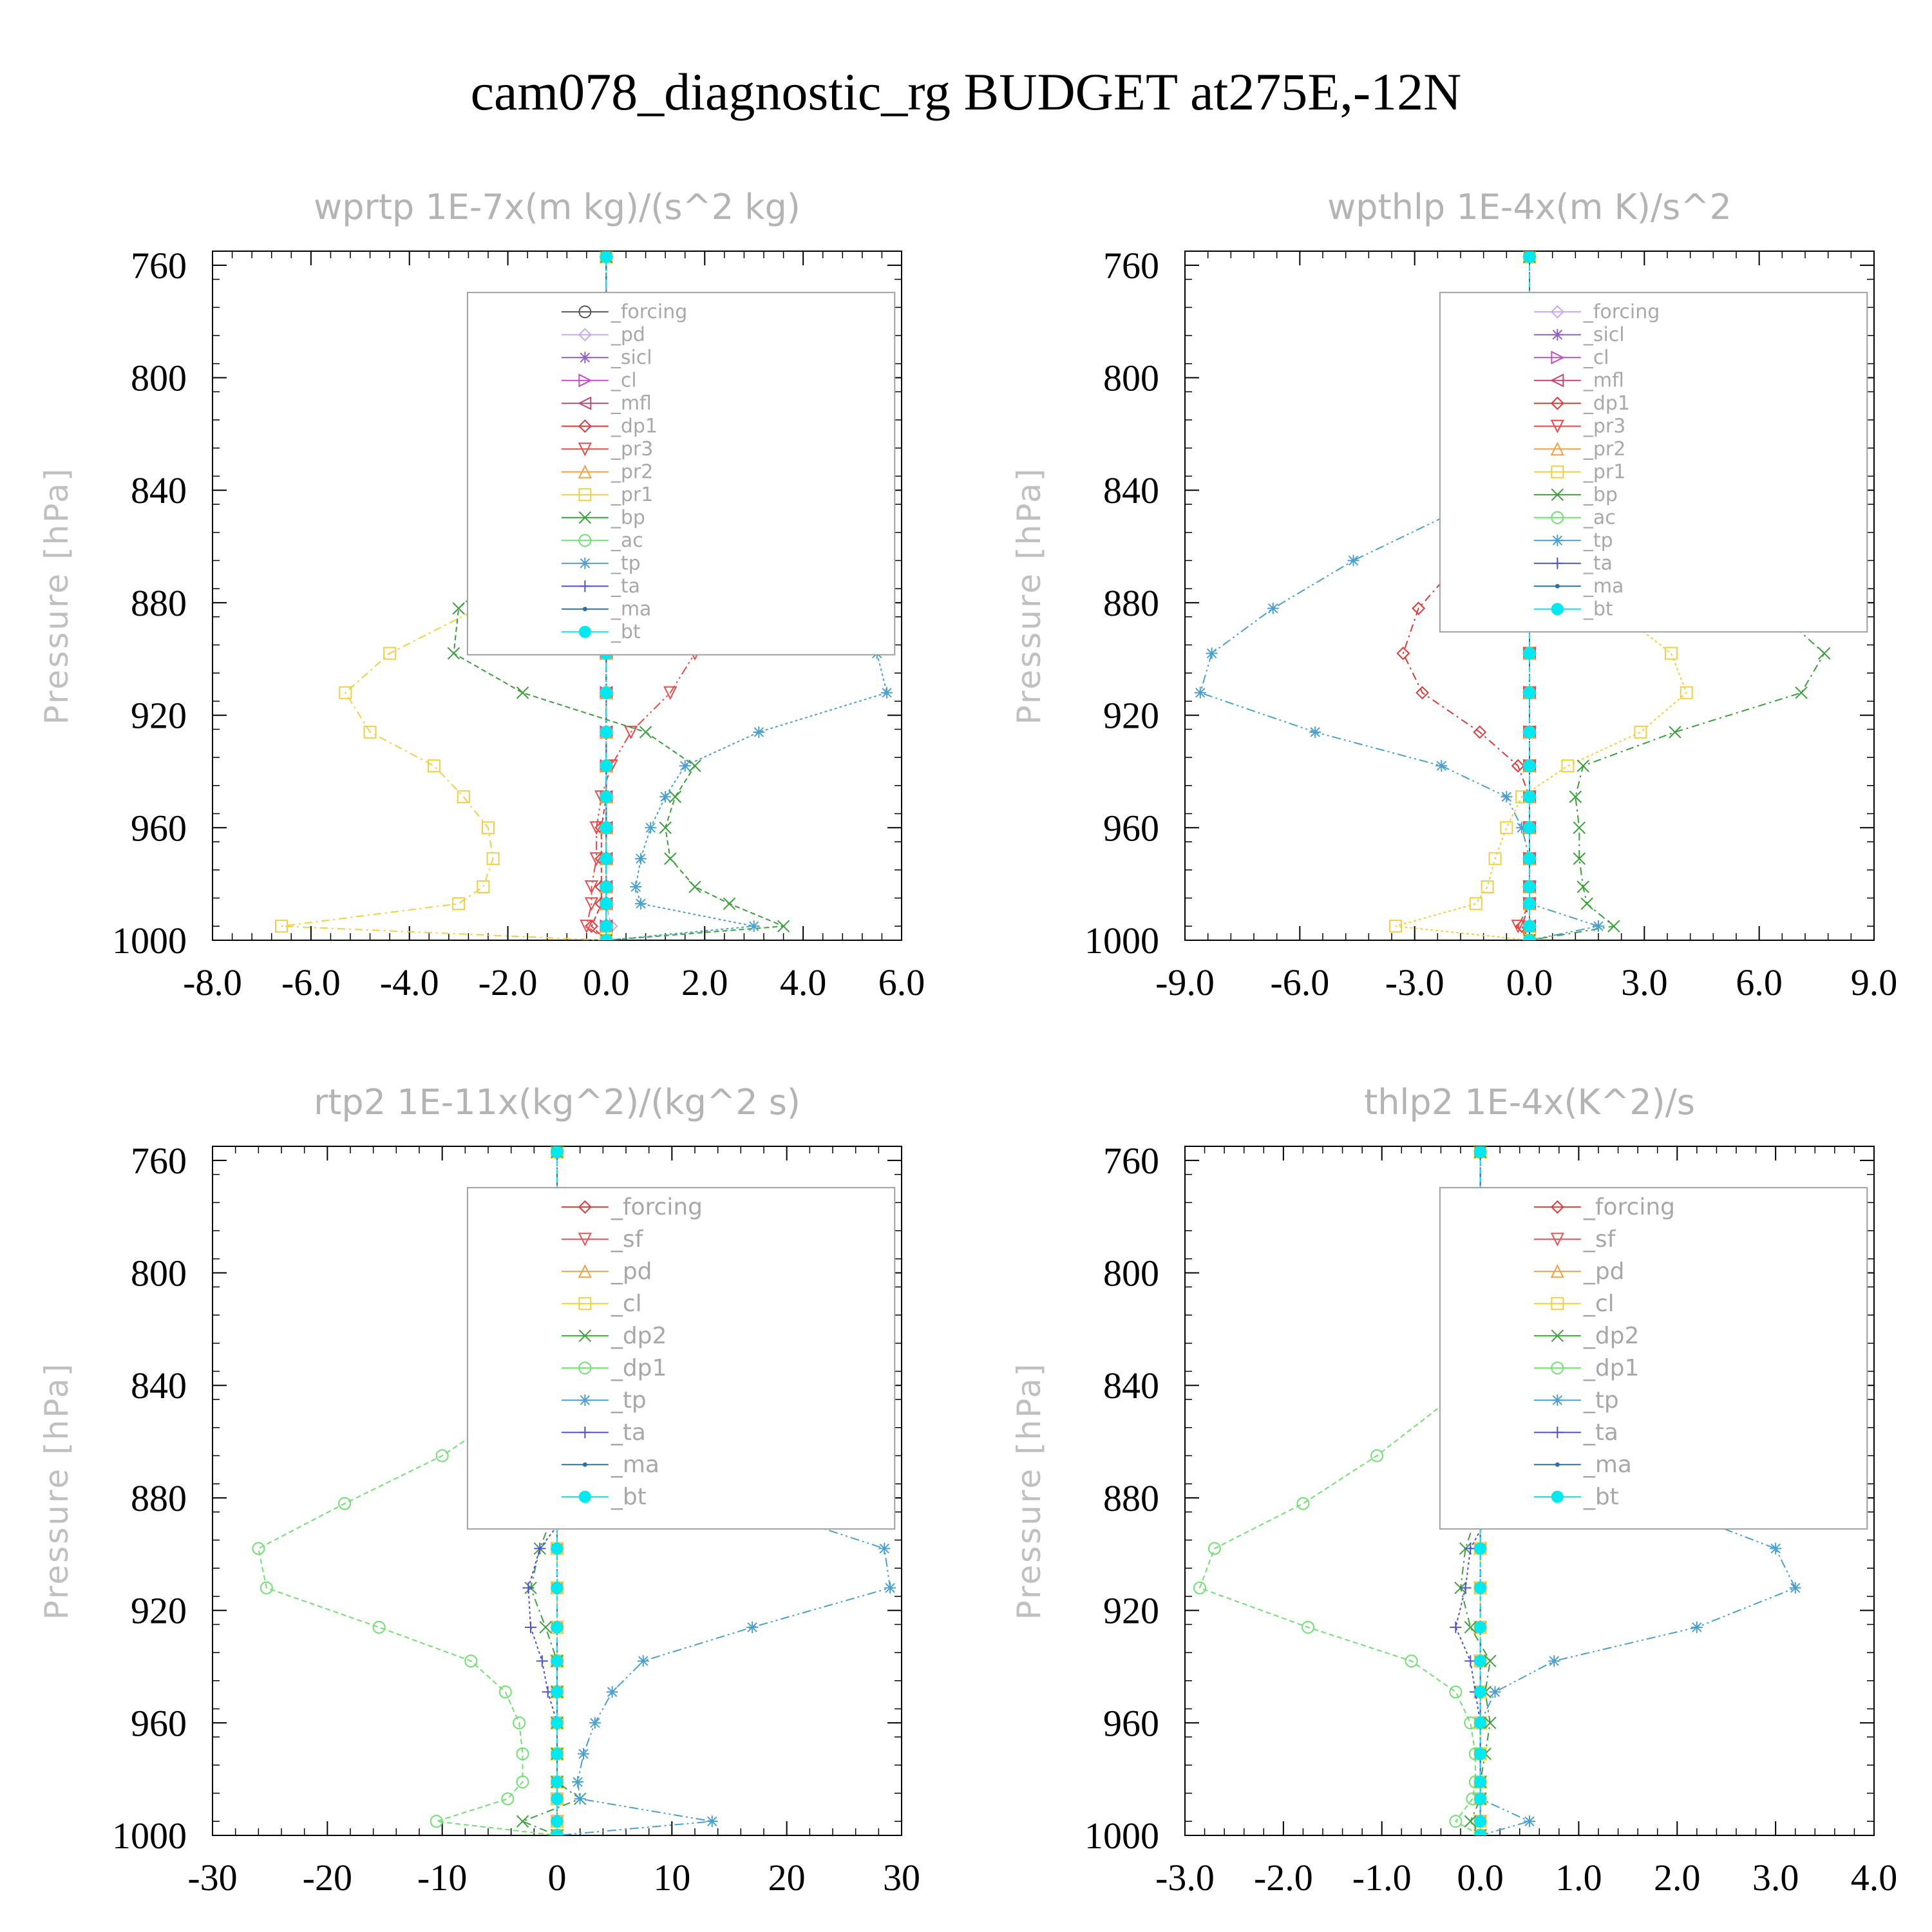 This screenshot has width=1932, height=1932. Describe the element at coordinates (159, 603) in the screenshot. I see `y-tick-label: 880` at that location.